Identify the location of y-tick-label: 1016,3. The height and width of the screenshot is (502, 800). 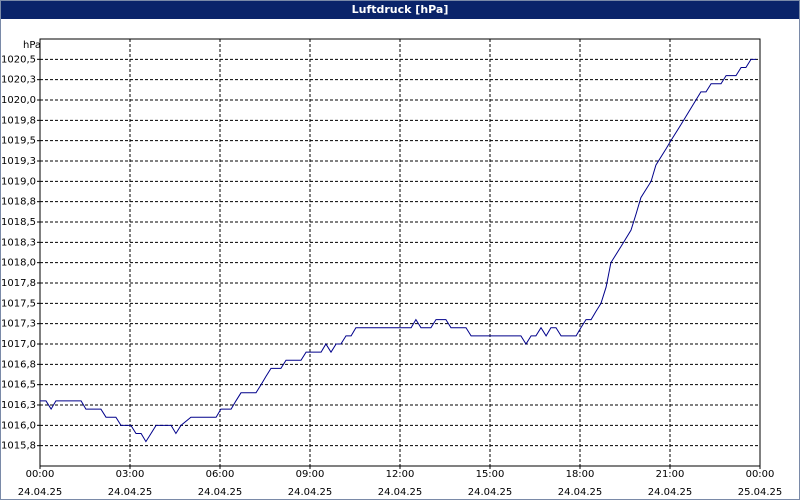
(18, 405).